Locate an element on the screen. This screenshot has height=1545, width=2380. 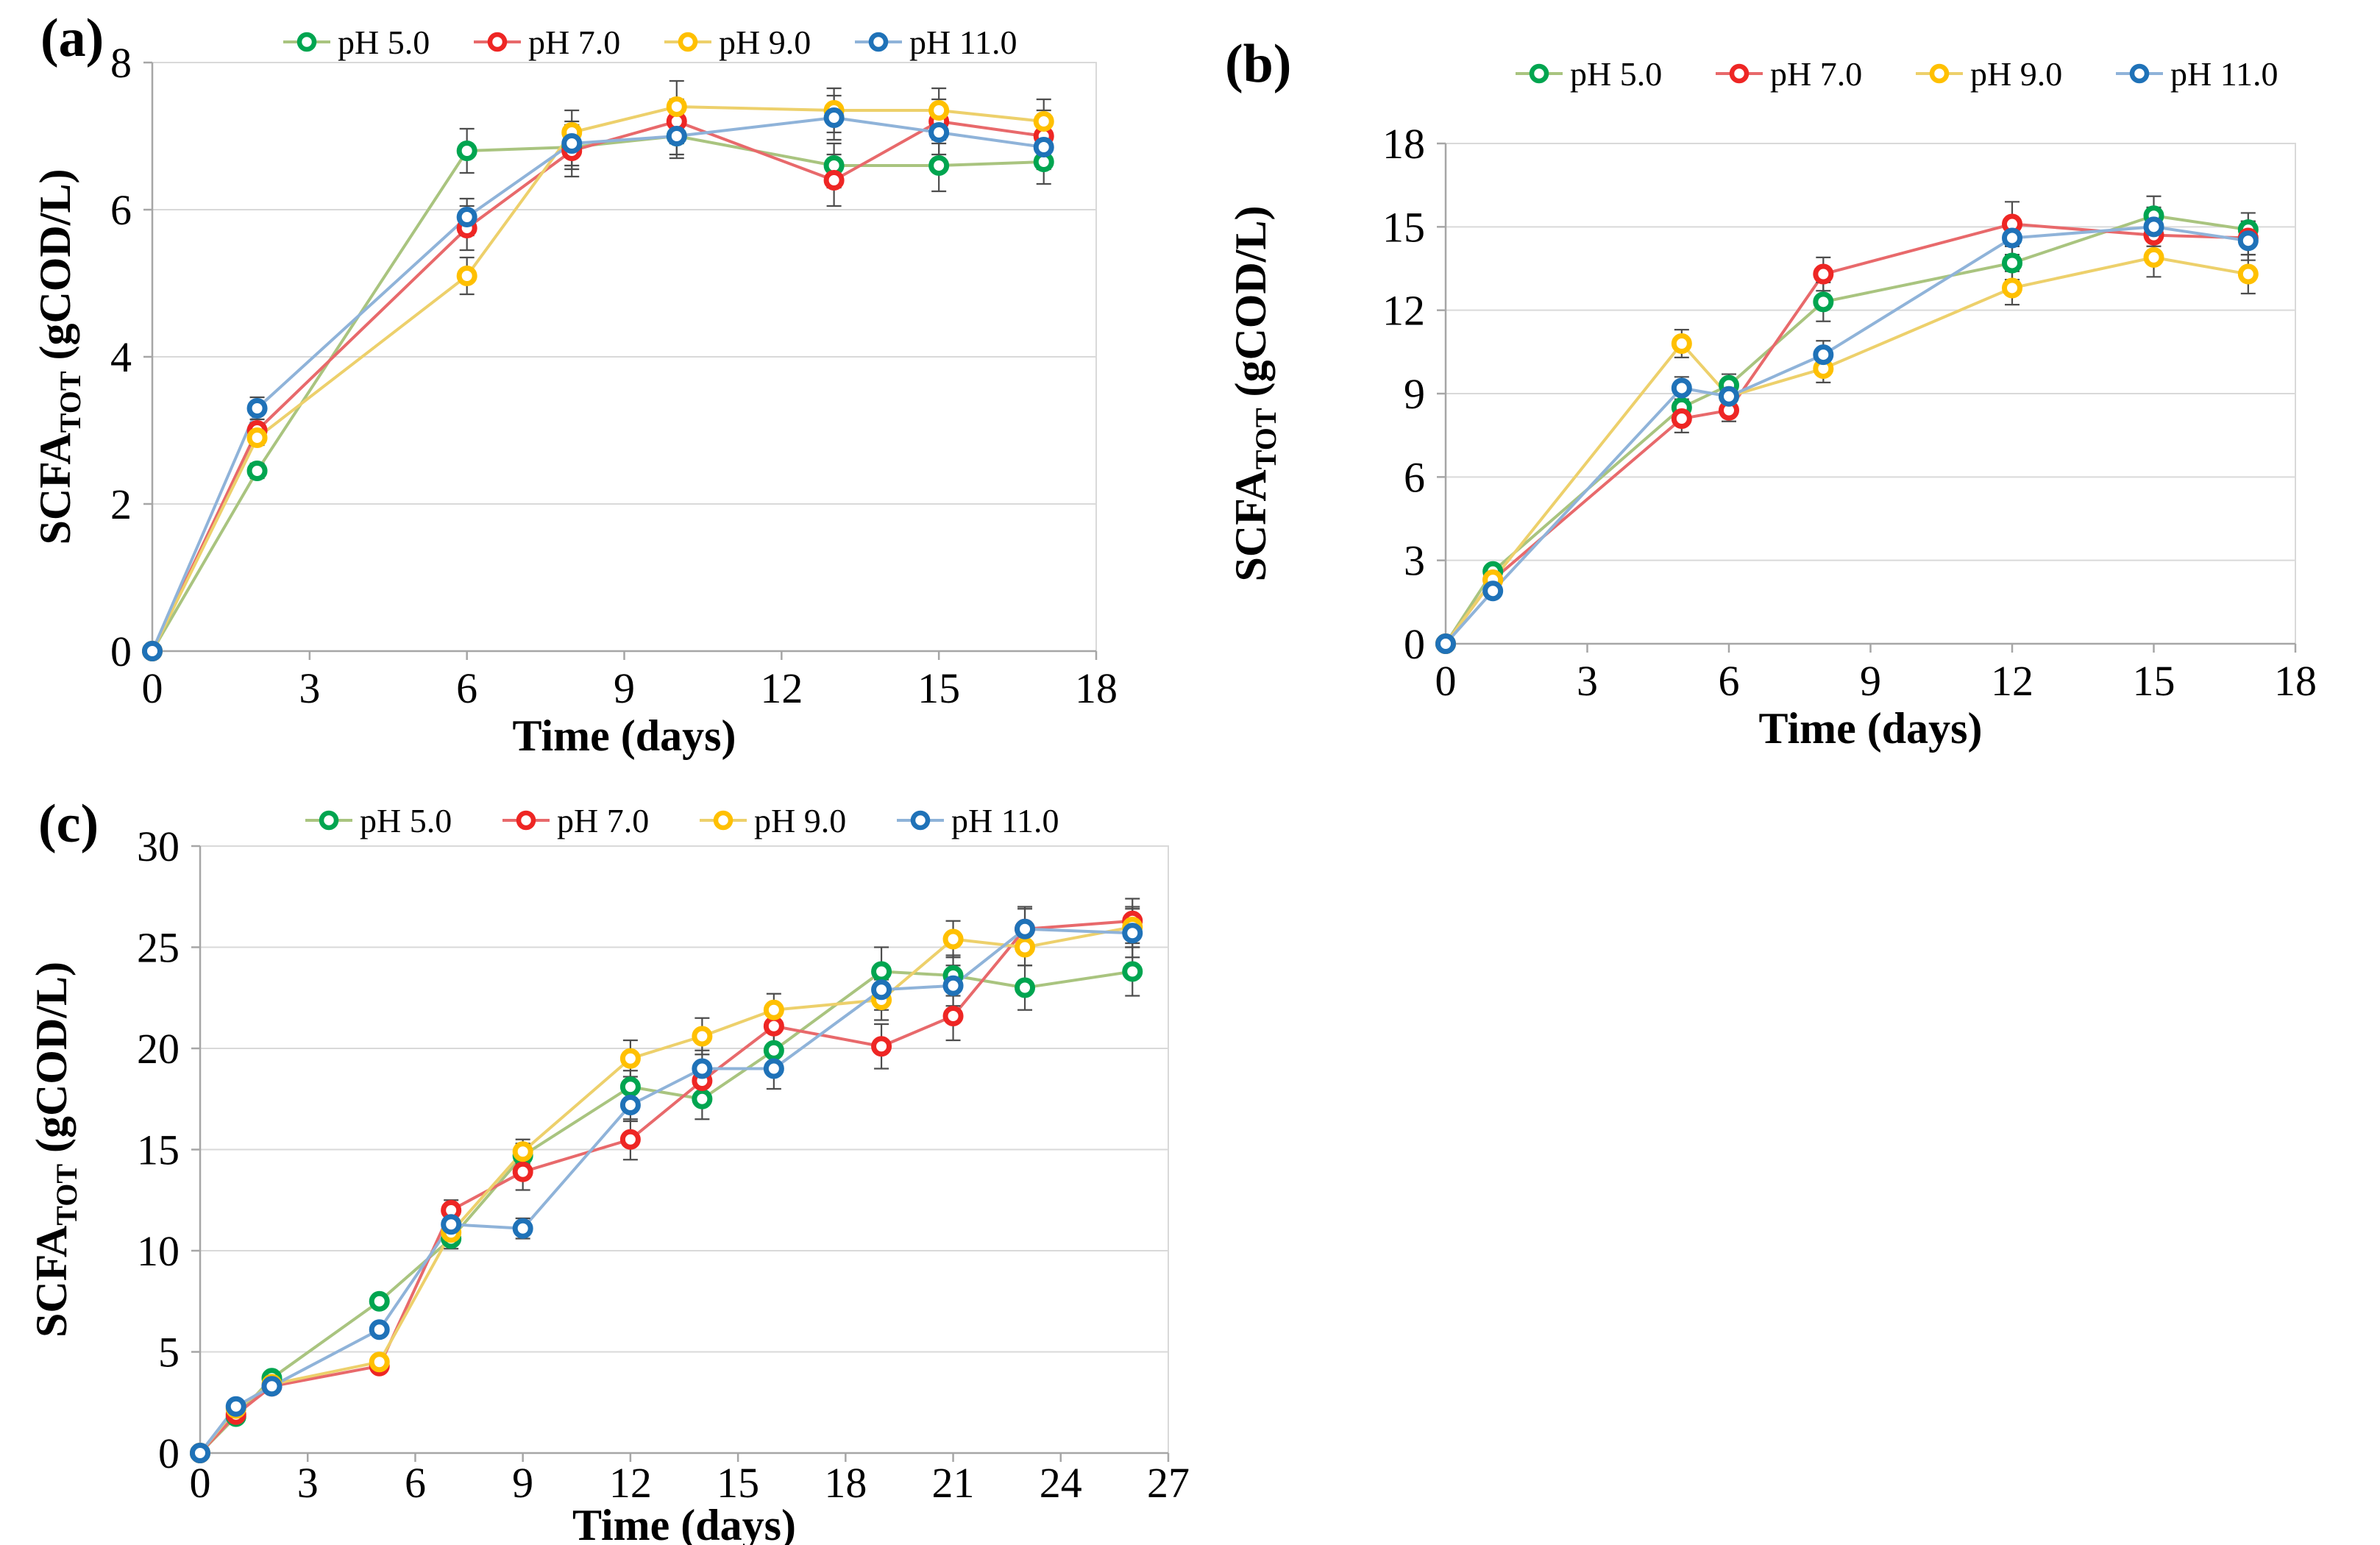
x-tick-label-9: 9 is located at coordinates (1871, 681).